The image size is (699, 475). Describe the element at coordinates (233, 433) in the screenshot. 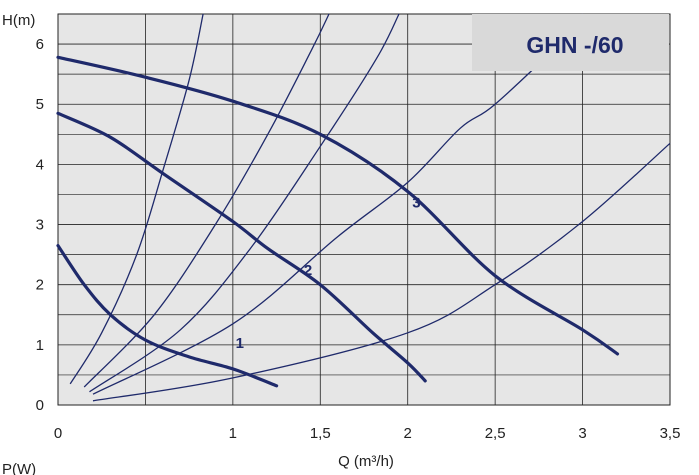

I see `x-tick-label: 1` at that location.